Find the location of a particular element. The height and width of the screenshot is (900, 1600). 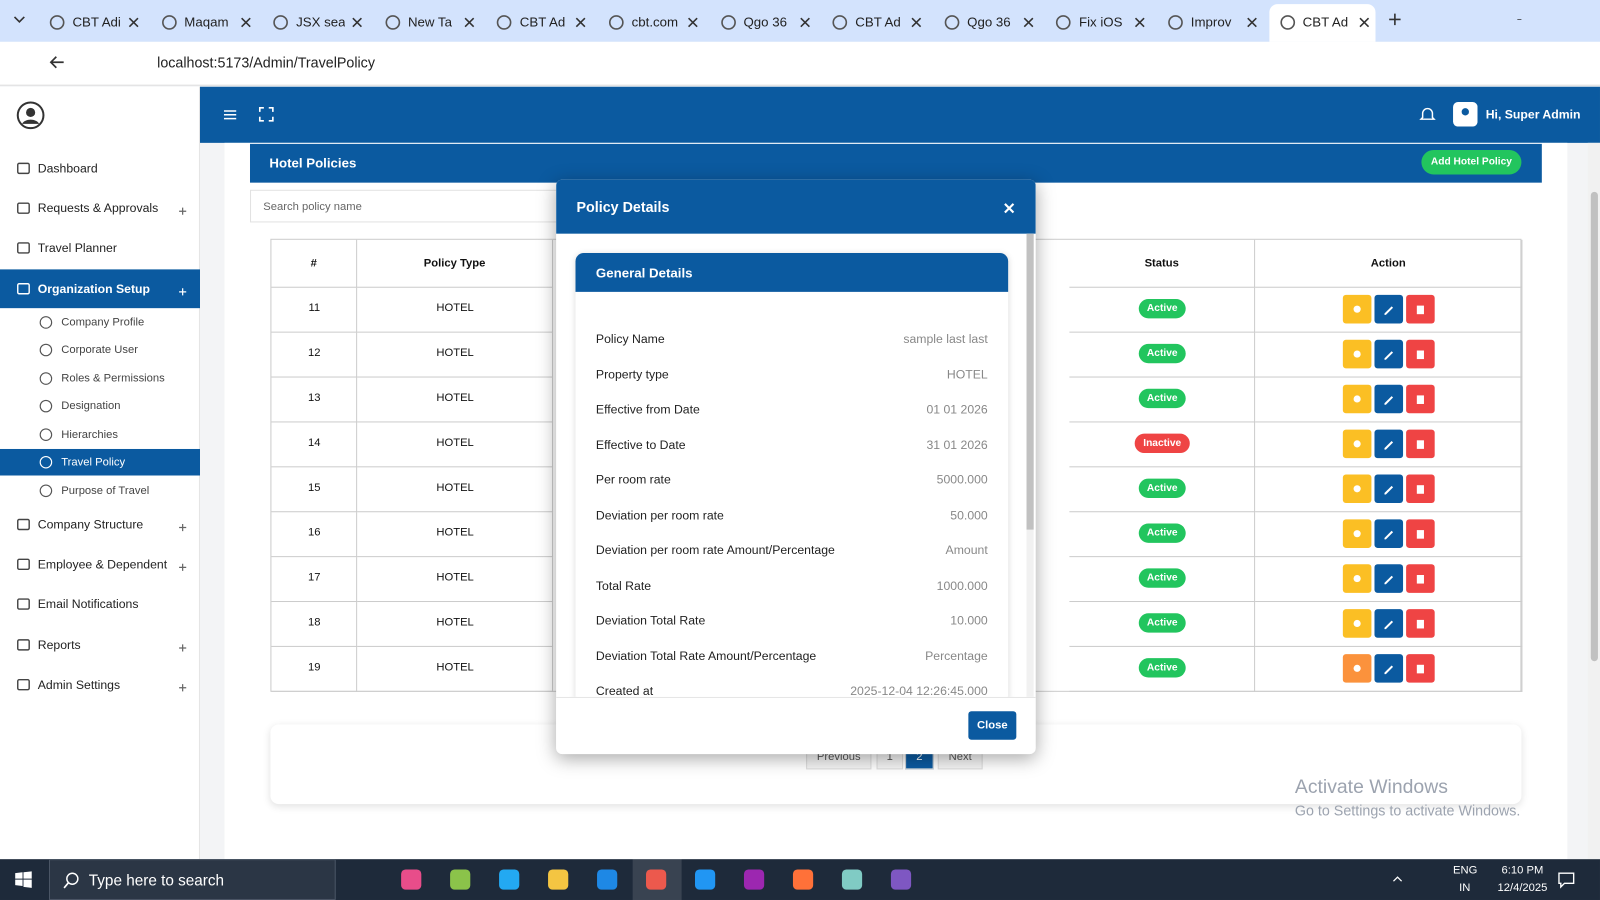

start-button is located at coordinates (23, 879).